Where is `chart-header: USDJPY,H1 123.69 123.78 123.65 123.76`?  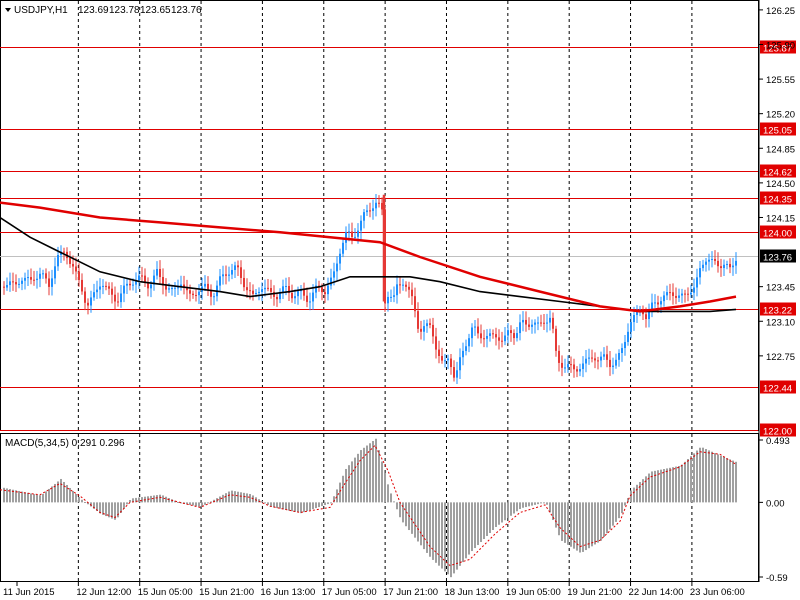 chart-header: USDJPY,H1 123.69 123.78 123.65 123.76 is located at coordinates (103, 10).